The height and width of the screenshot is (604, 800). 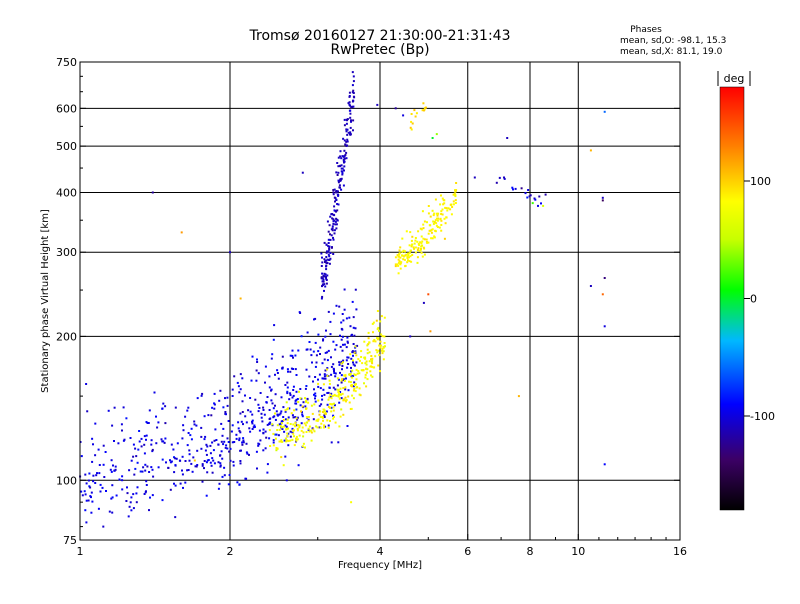 What do you see at coordinates (671, 52) in the screenshot?
I see `phase-stats-x: mean, sd,X: 81.1, 19.0` at bounding box center [671, 52].